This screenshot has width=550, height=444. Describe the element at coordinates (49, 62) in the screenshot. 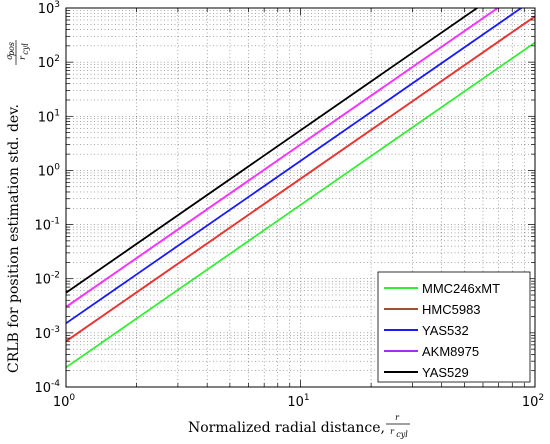

I see `y-tick-label: 10²` at that location.